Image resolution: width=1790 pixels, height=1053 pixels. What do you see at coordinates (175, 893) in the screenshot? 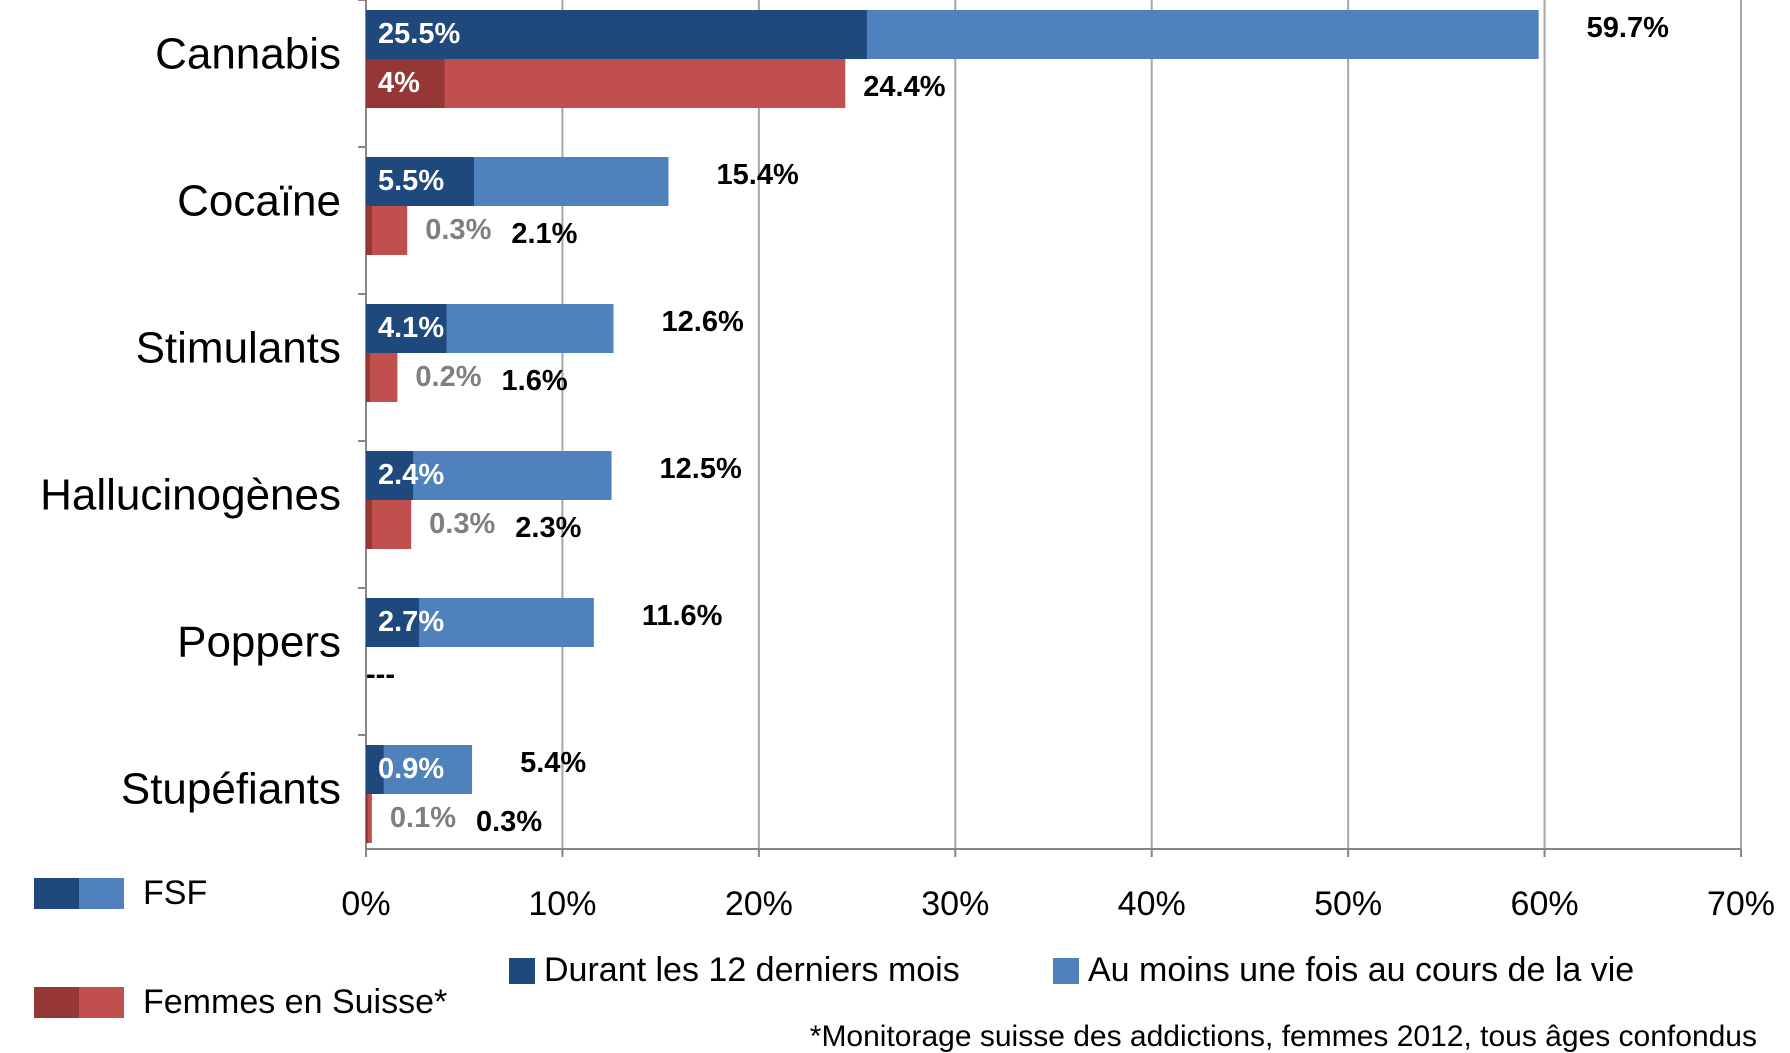
I see `legend-label: FSF` at bounding box center [175, 893].